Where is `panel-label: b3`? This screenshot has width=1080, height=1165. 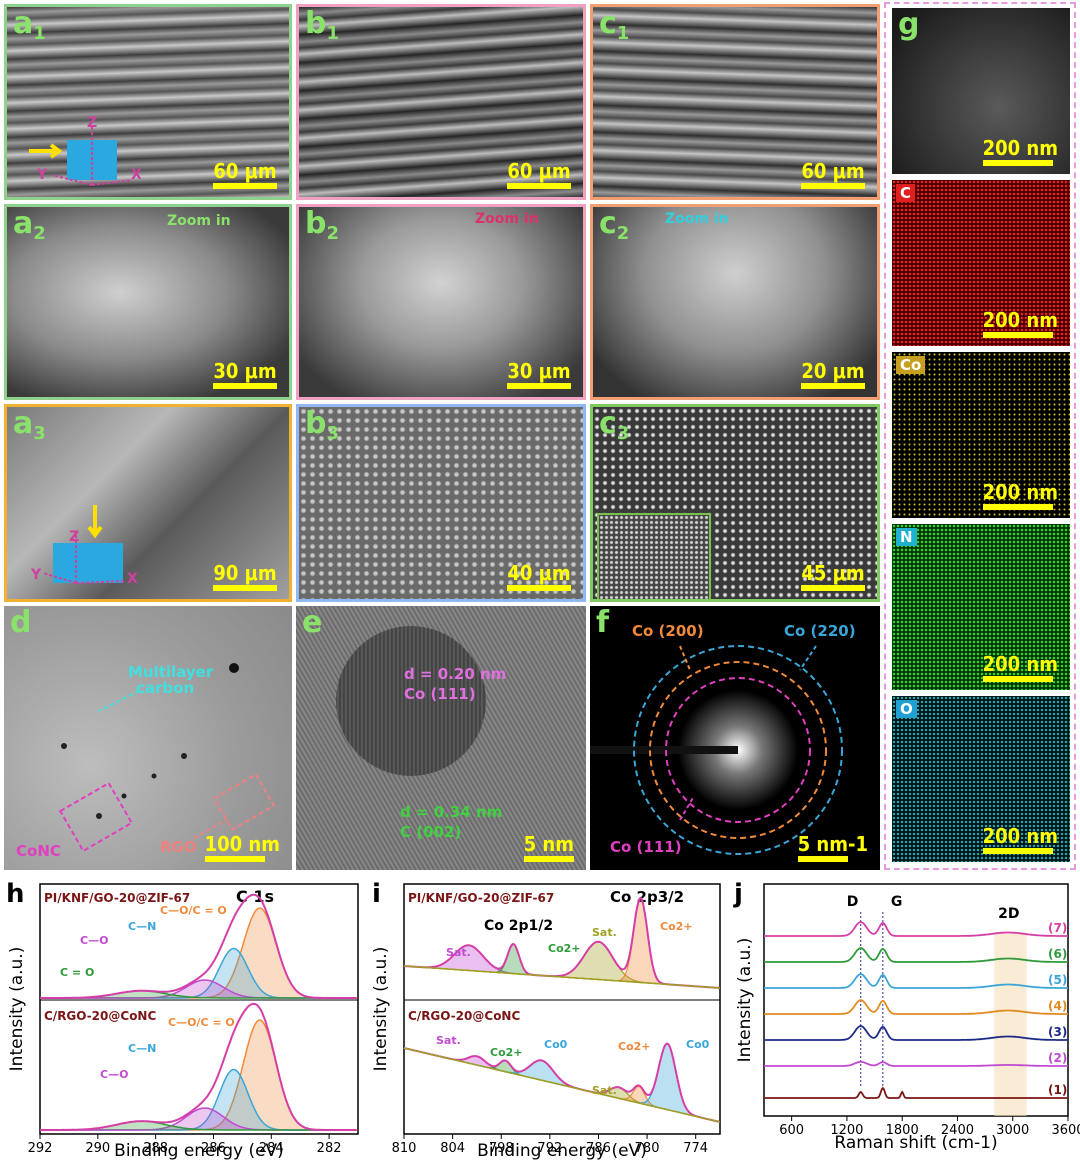 panel-label: b3 is located at coordinates (322, 425).